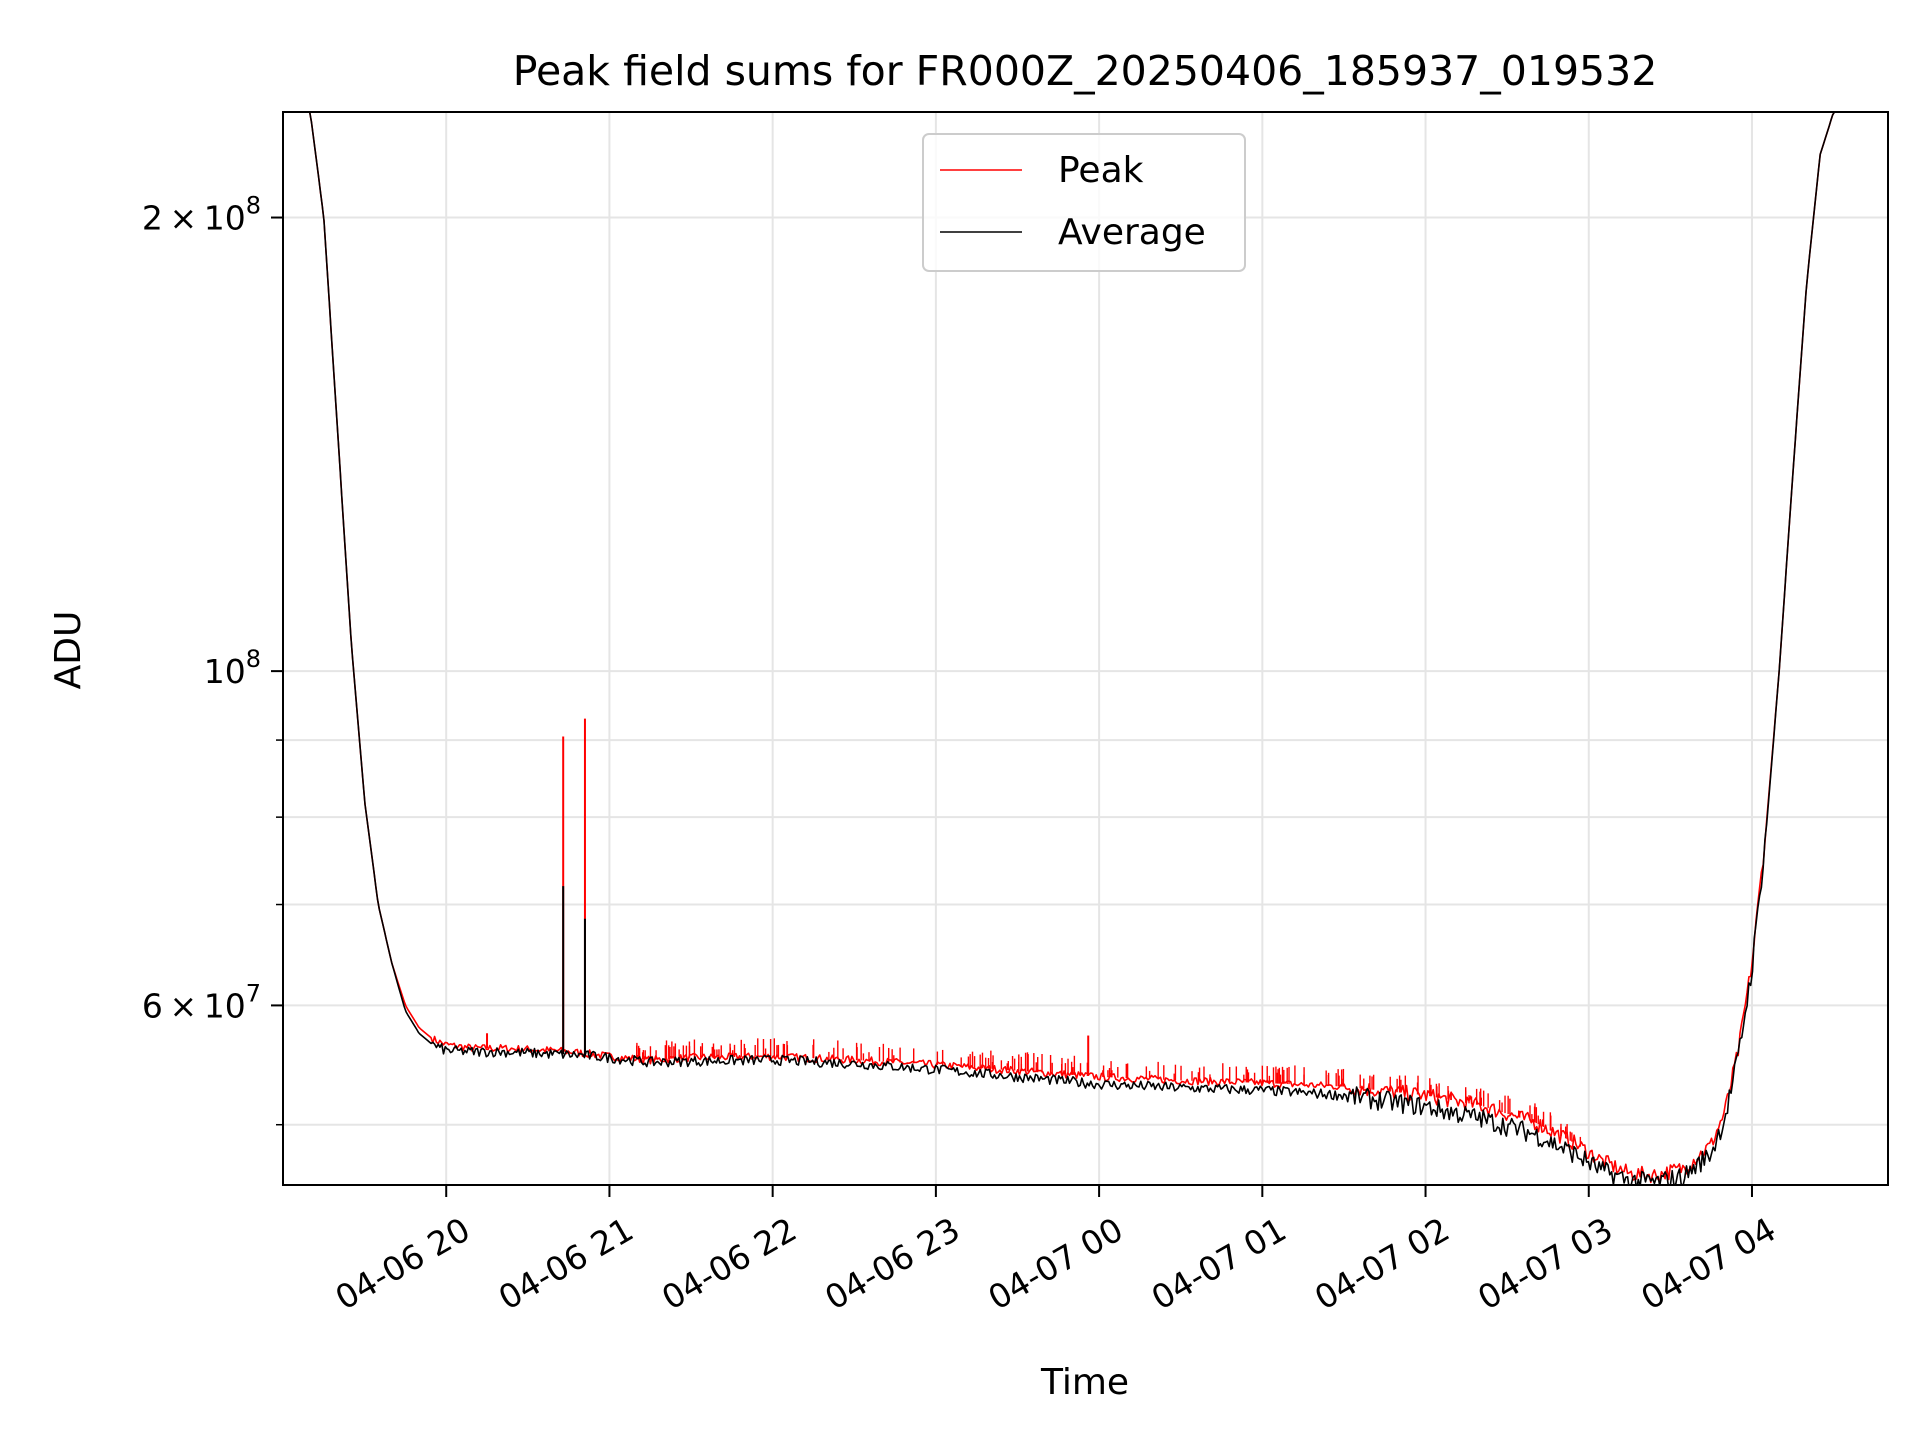 Image resolution: width=1920 pixels, height=1440 pixels. What do you see at coordinates (201, 215) in the screenshot?
I see `y-tick-label: 2 × 10⁸` at bounding box center [201, 215].